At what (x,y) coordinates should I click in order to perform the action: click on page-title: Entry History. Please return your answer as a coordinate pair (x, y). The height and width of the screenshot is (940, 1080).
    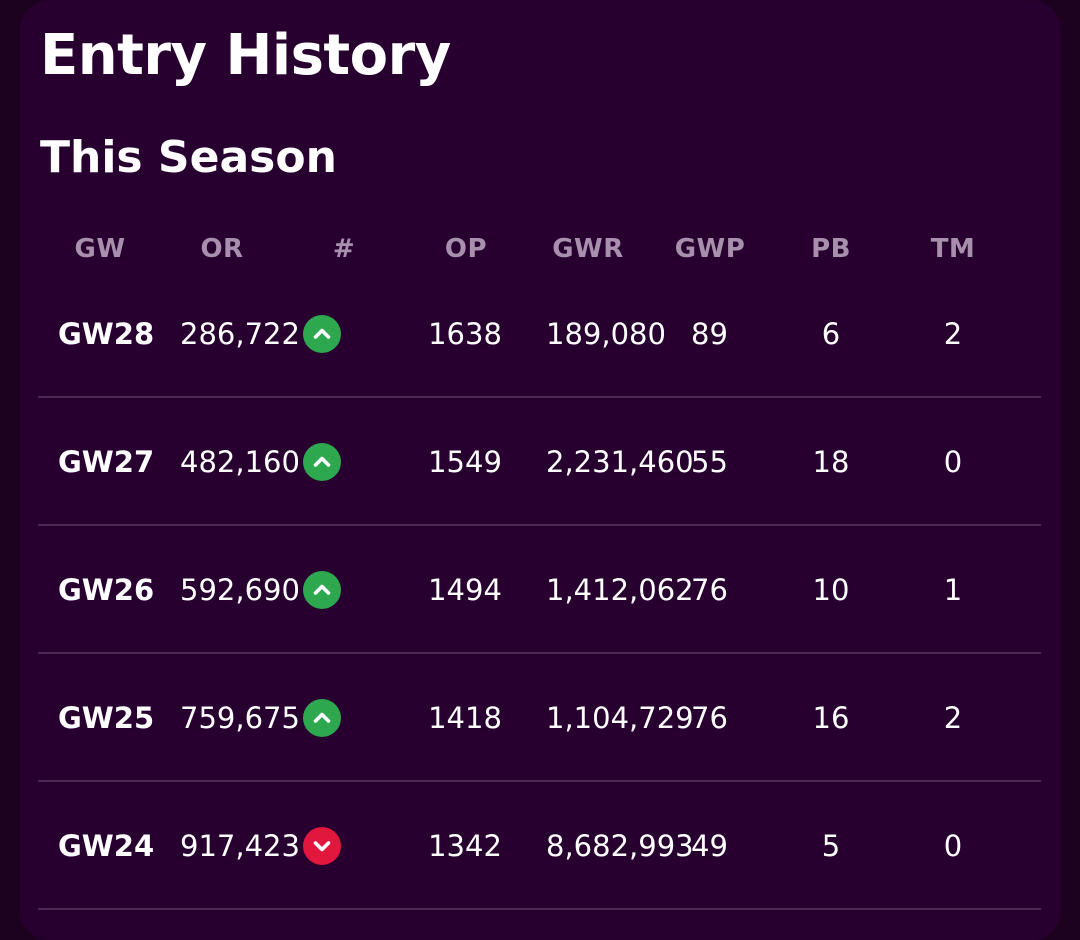
    Looking at the image, I should click on (245, 55).